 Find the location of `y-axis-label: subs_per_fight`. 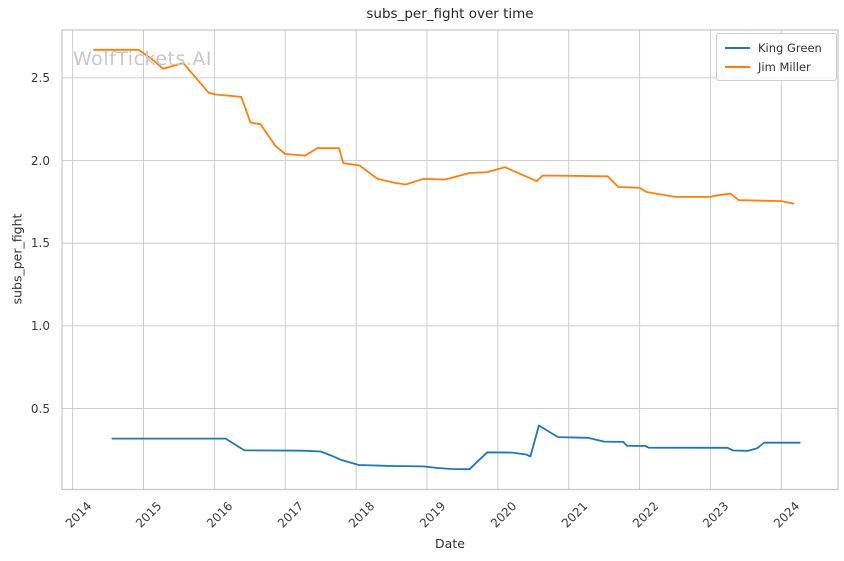

y-axis-label: subs_per_fight is located at coordinates (17, 259).